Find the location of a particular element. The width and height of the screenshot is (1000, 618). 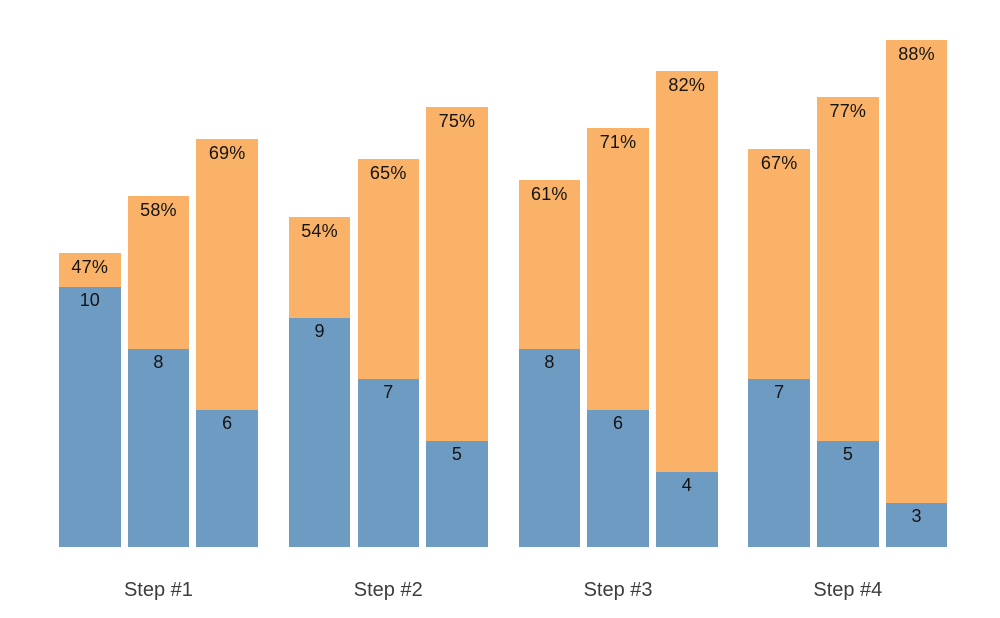

stacked-bar: 71% 6 is located at coordinates (618, 337).